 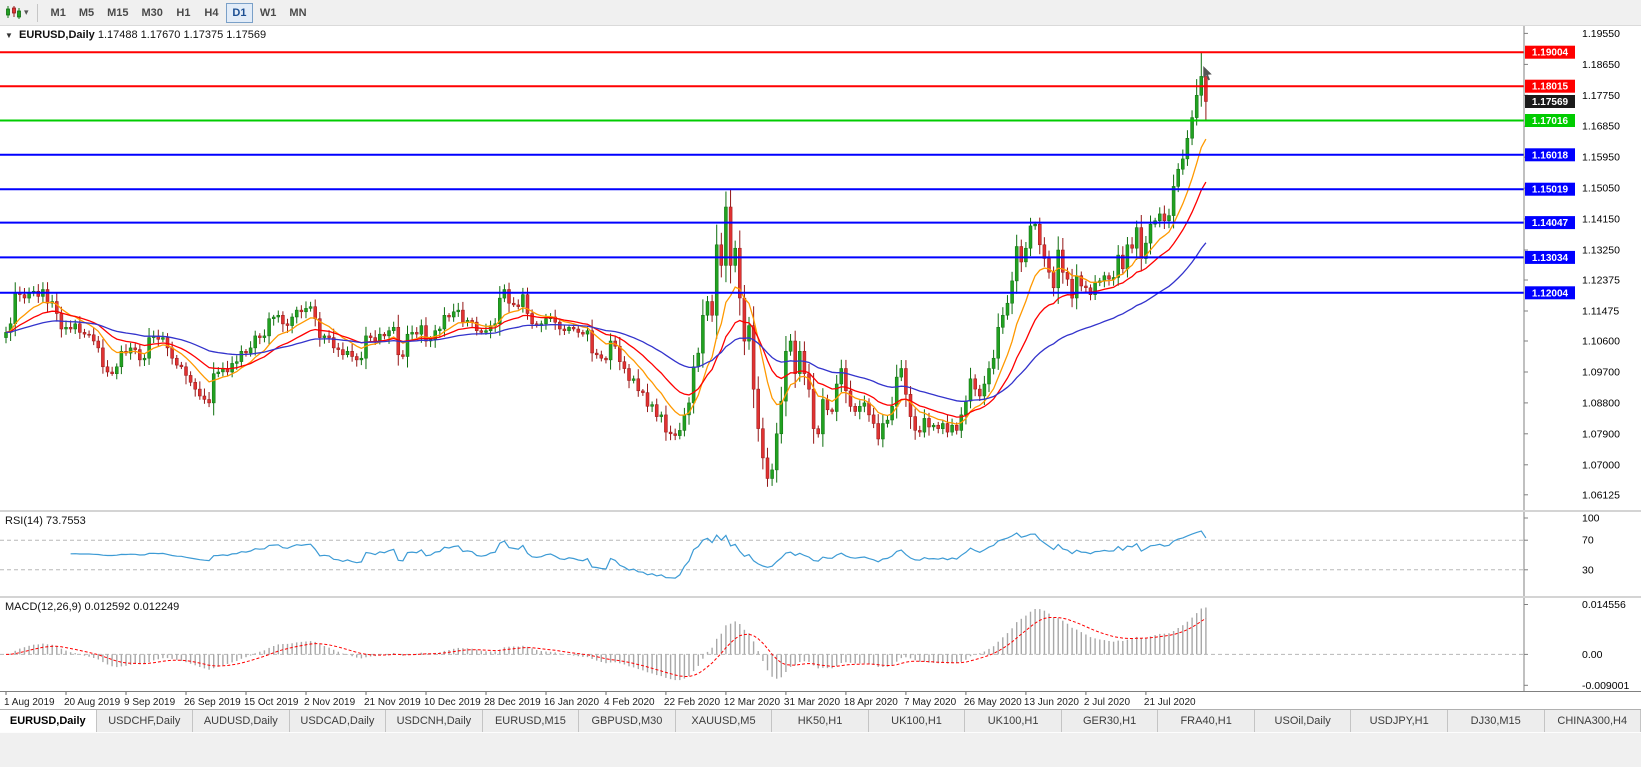 I want to click on price-level-tag: 1.14047, so click(x=1550, y=223).